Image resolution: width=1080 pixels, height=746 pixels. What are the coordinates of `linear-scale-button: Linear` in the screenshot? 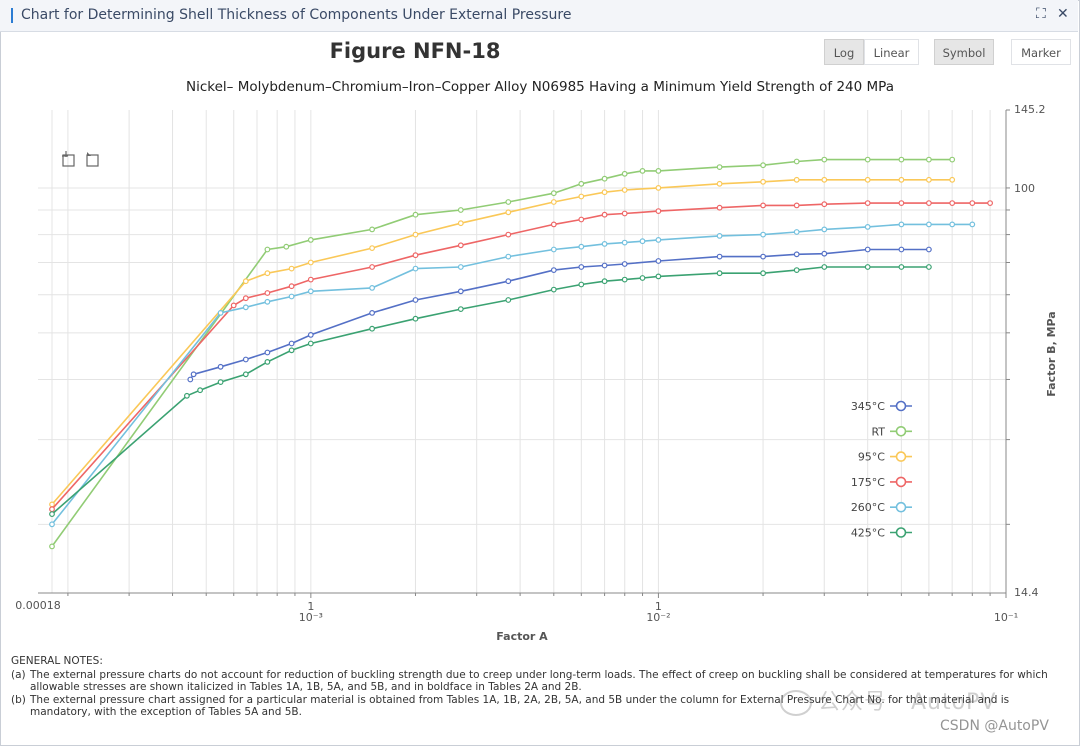 It's located at (891, 52).